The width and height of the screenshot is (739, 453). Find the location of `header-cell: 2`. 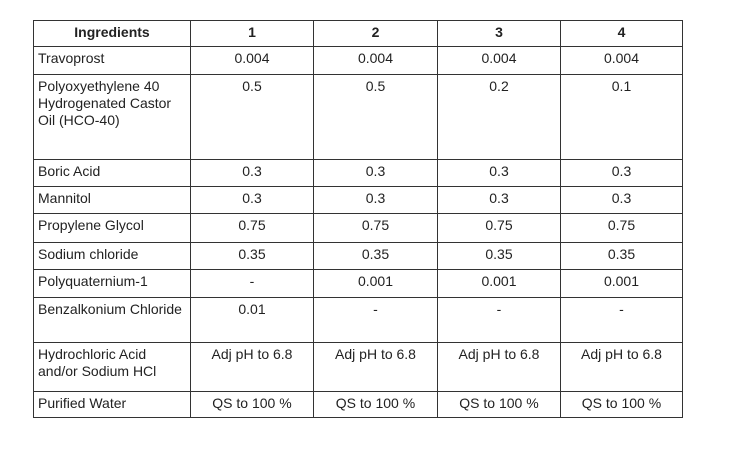

header-cell: 2 is located at coordinates (375, 33).